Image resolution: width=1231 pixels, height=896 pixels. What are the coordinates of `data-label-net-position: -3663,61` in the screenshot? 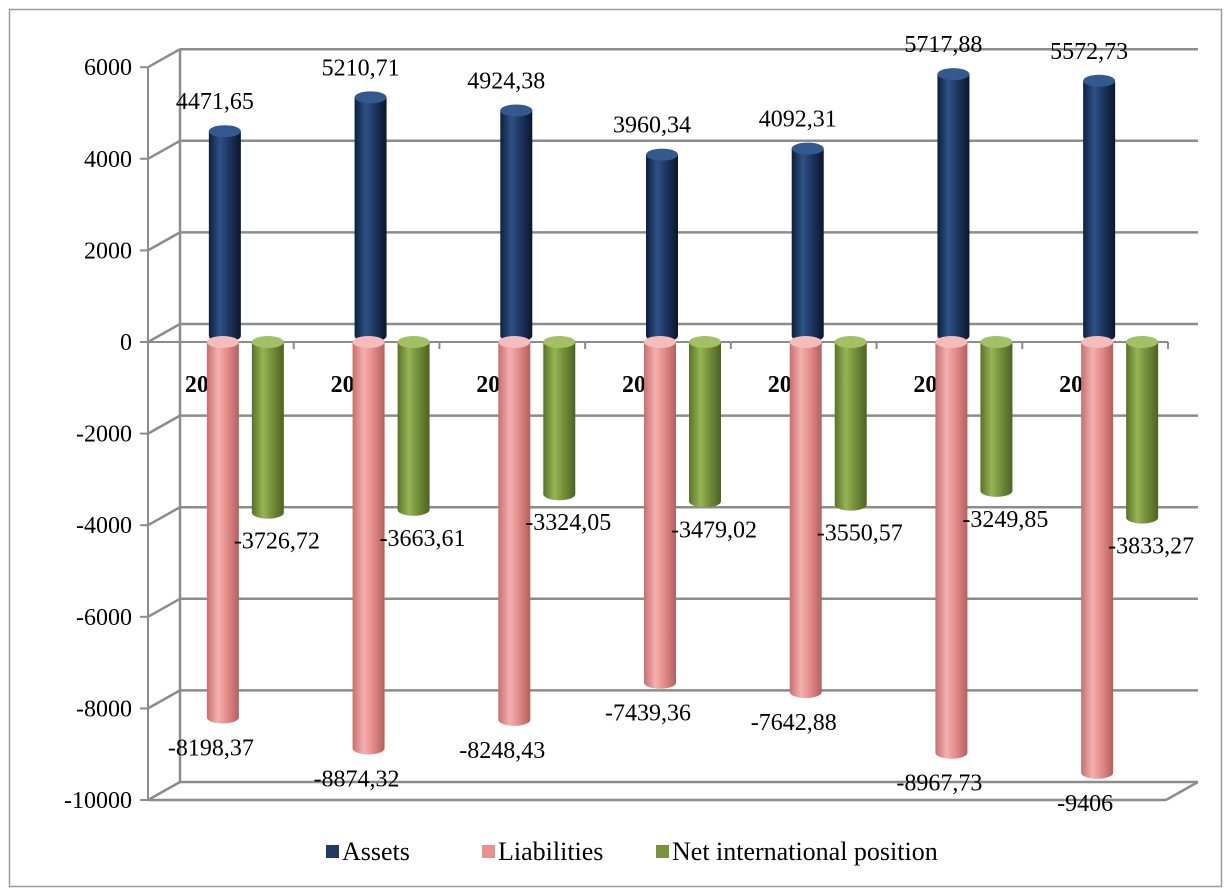 It's located at (423, 539).